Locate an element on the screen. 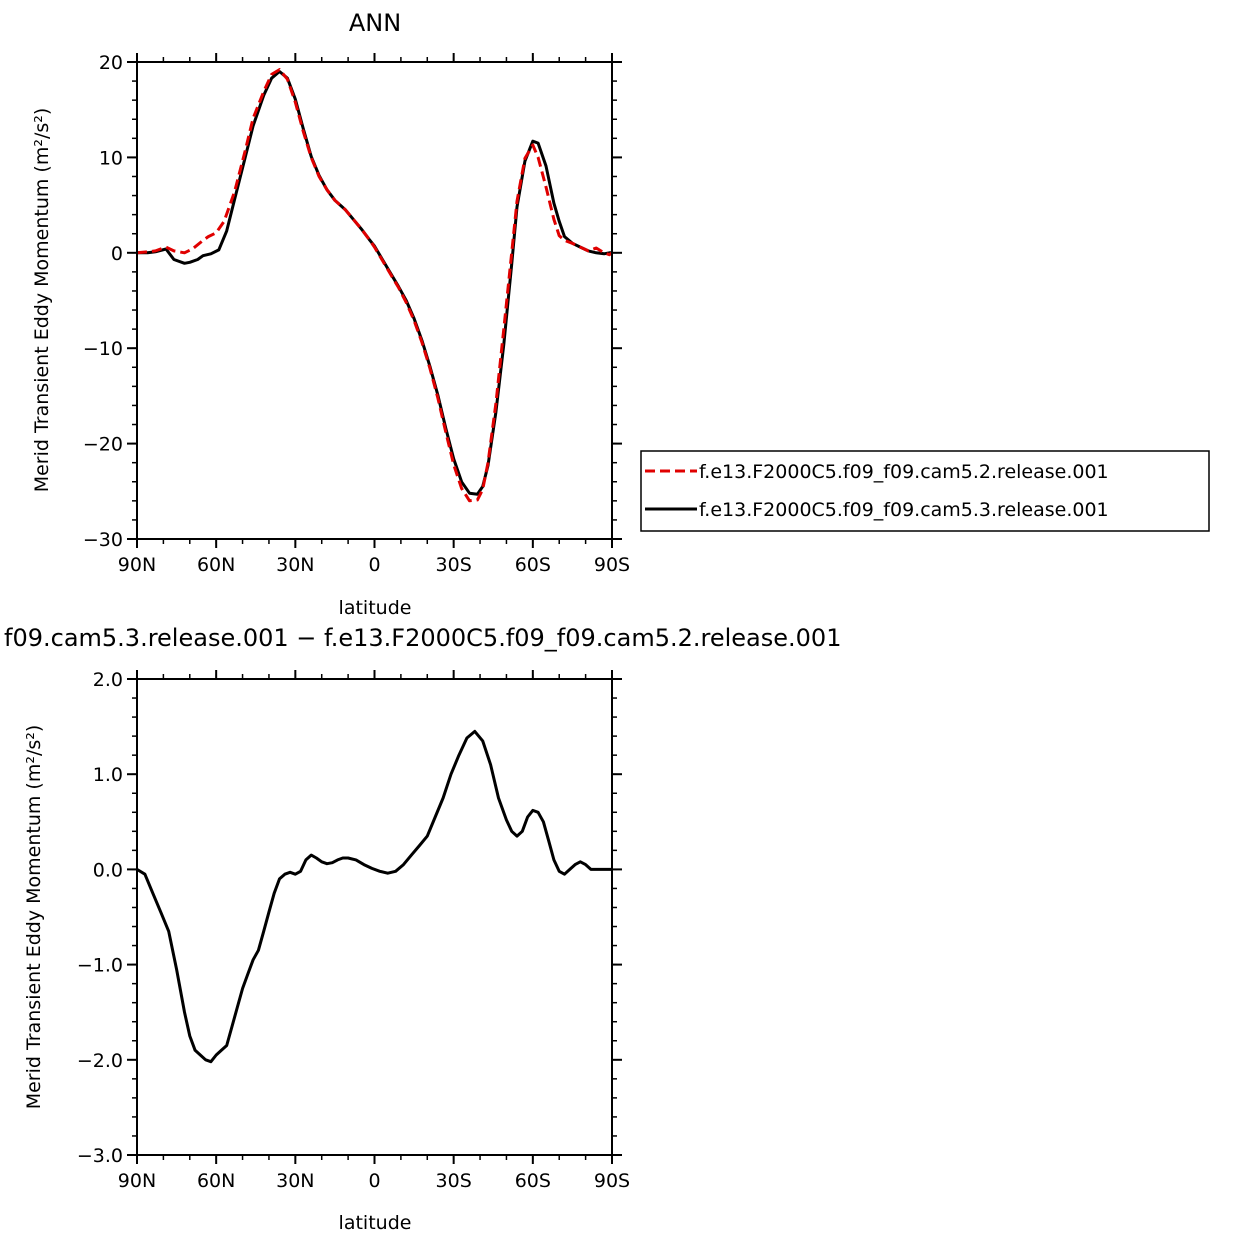  legend-label-cam53: f.e13.F2000C5.f09_f09.cam5.3.release.001 is located at coordinates (904, 510).